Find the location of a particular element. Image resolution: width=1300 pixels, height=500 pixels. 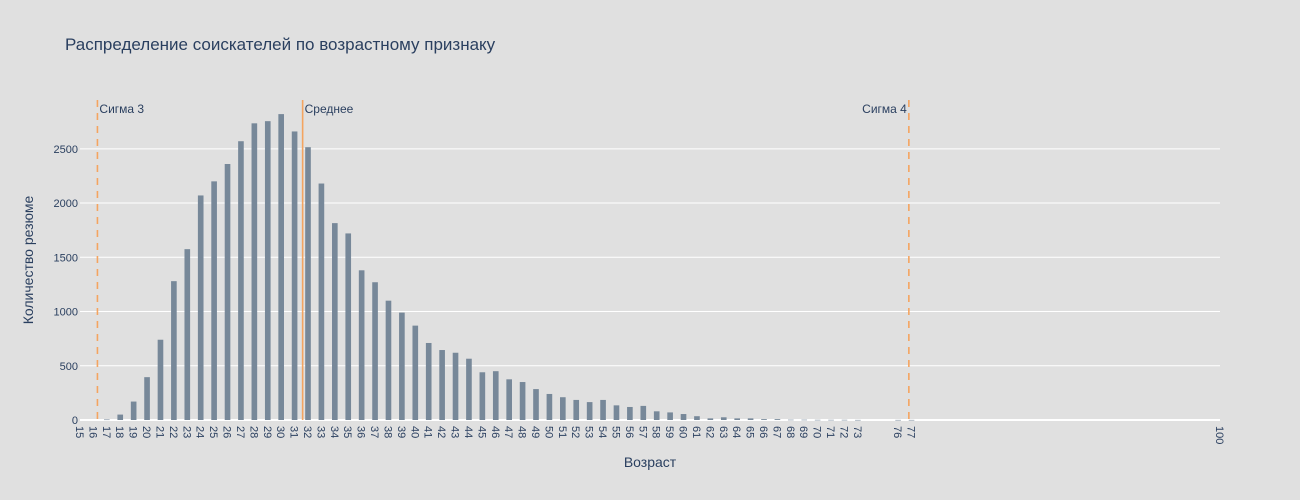

x-tick-label: 19 is located at coordinates (133, 432).